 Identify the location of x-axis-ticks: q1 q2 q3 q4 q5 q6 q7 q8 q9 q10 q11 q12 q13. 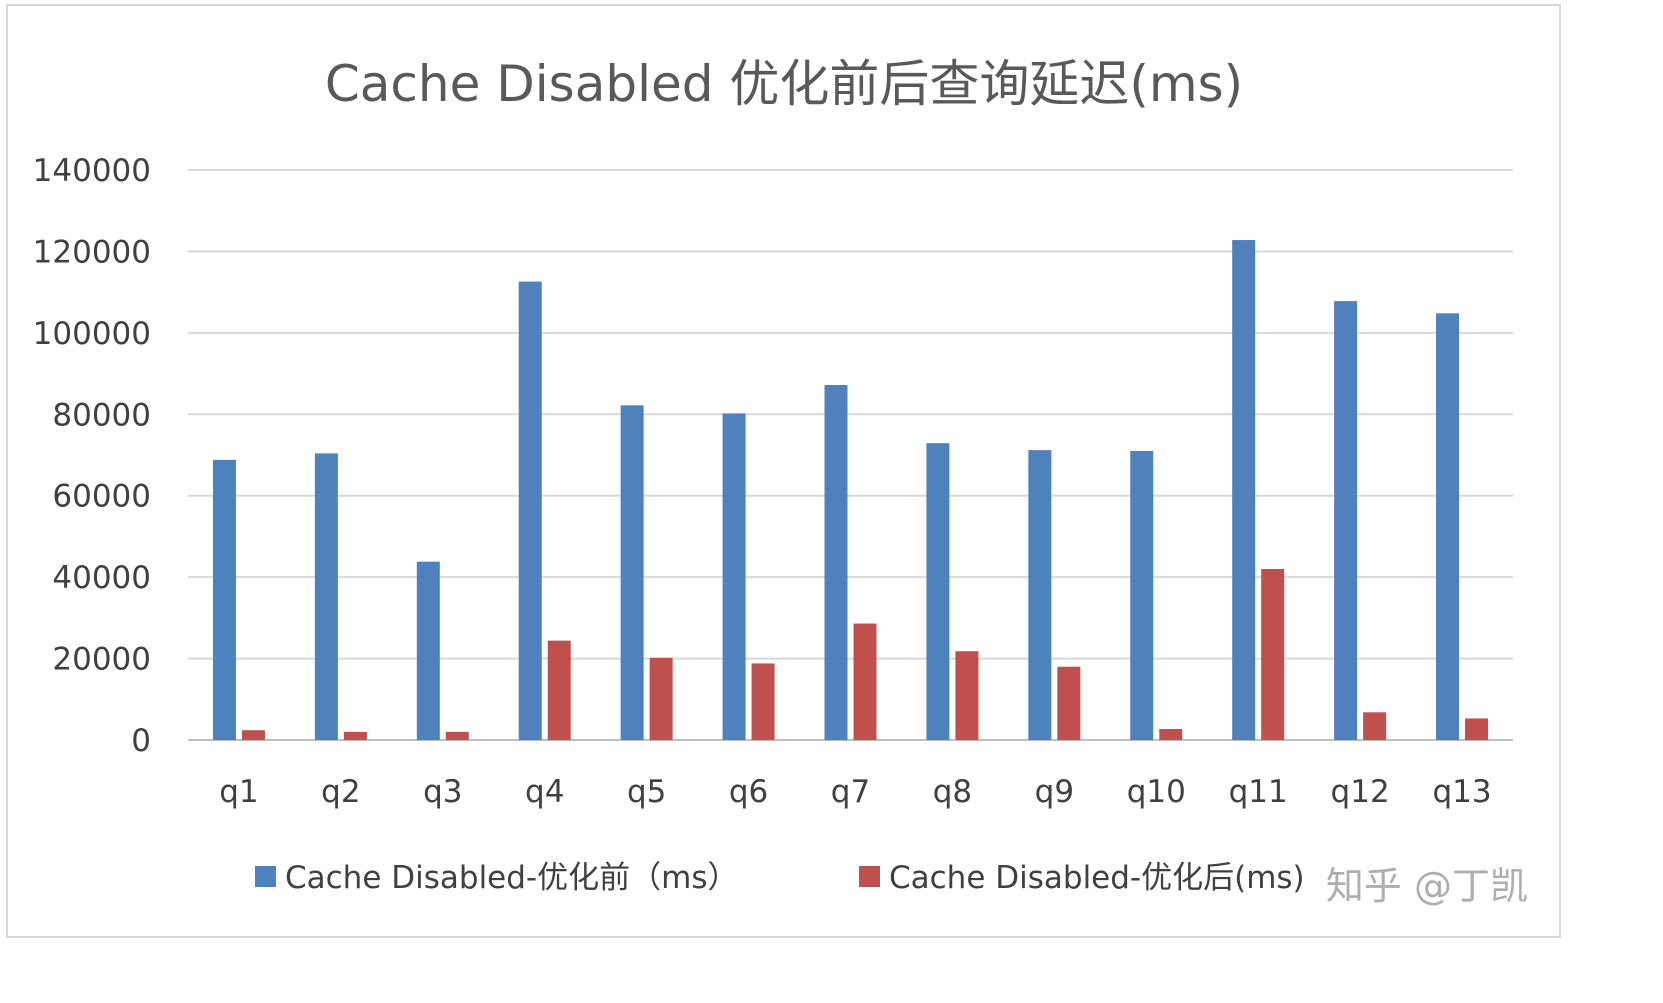
(855, 792).